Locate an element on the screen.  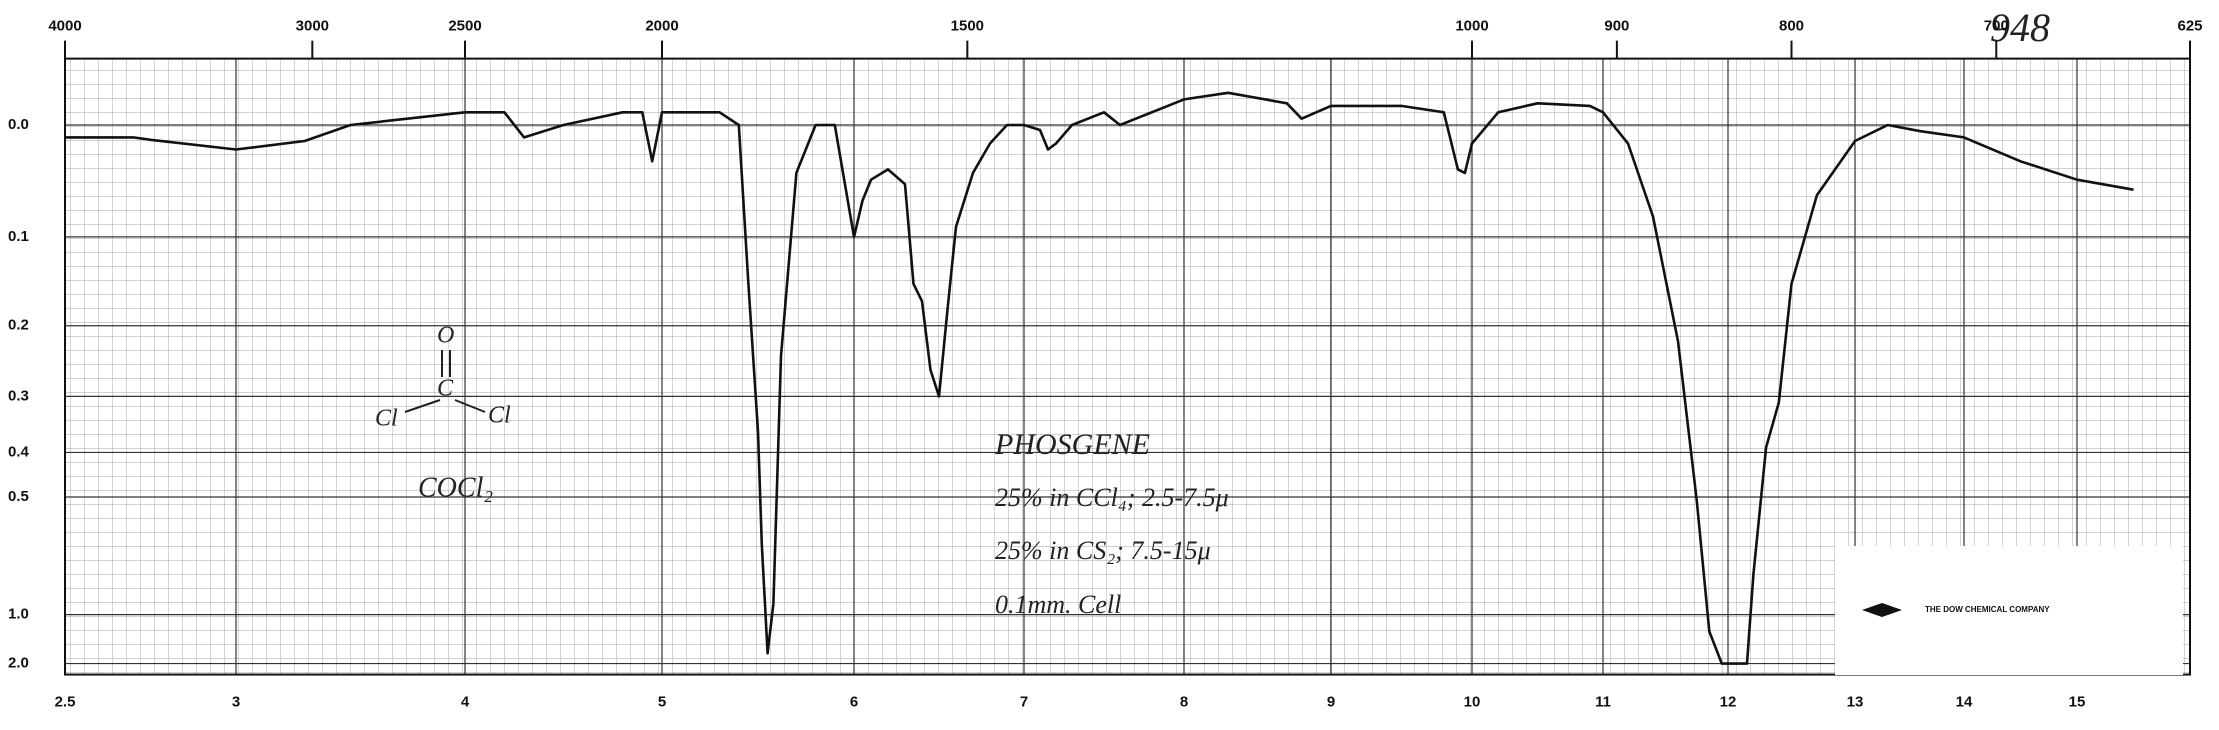
x2-tick-label: 625 is located at coordinates (2189, 26).